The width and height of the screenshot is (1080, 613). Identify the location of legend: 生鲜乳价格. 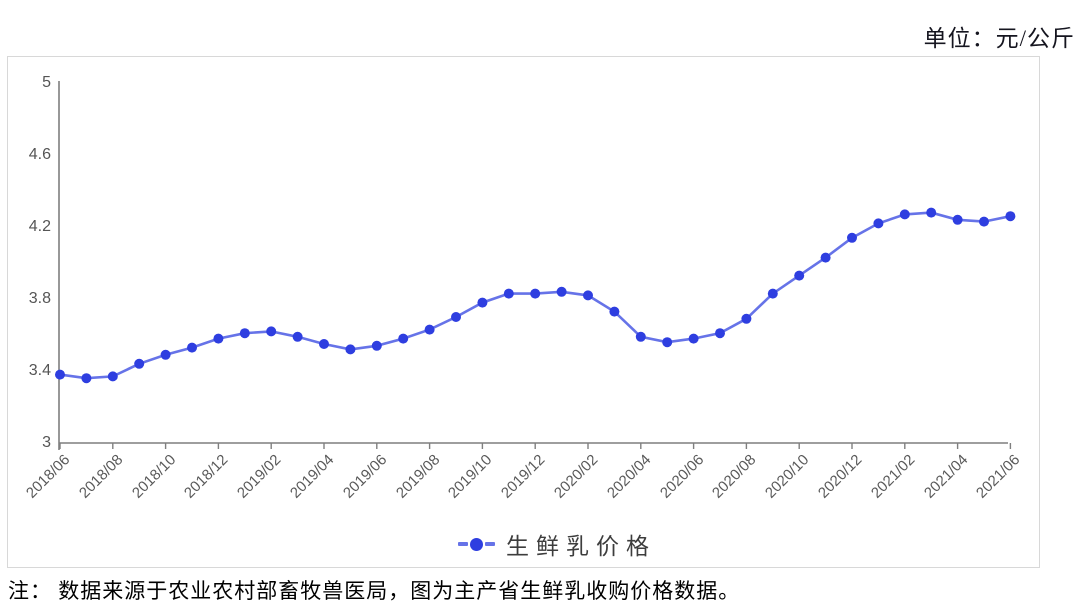
(557, 545).